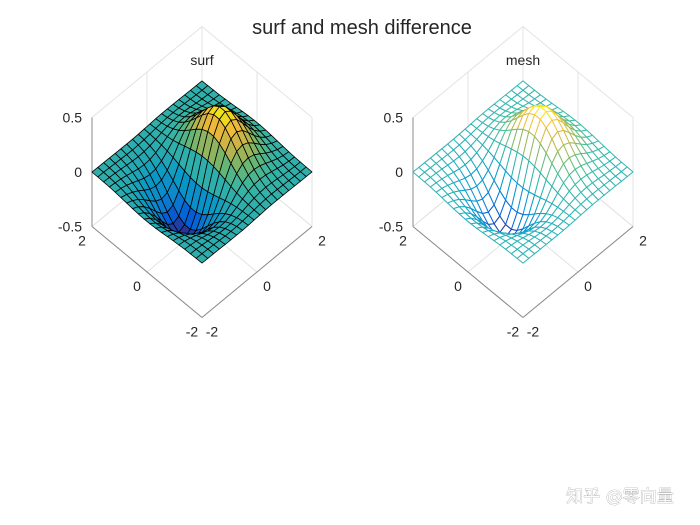 The image size is (700, 525). What do you see at coordinates (202, 258) in the screenshot?
I see `surface-patch` at bounding box center [202, 258].